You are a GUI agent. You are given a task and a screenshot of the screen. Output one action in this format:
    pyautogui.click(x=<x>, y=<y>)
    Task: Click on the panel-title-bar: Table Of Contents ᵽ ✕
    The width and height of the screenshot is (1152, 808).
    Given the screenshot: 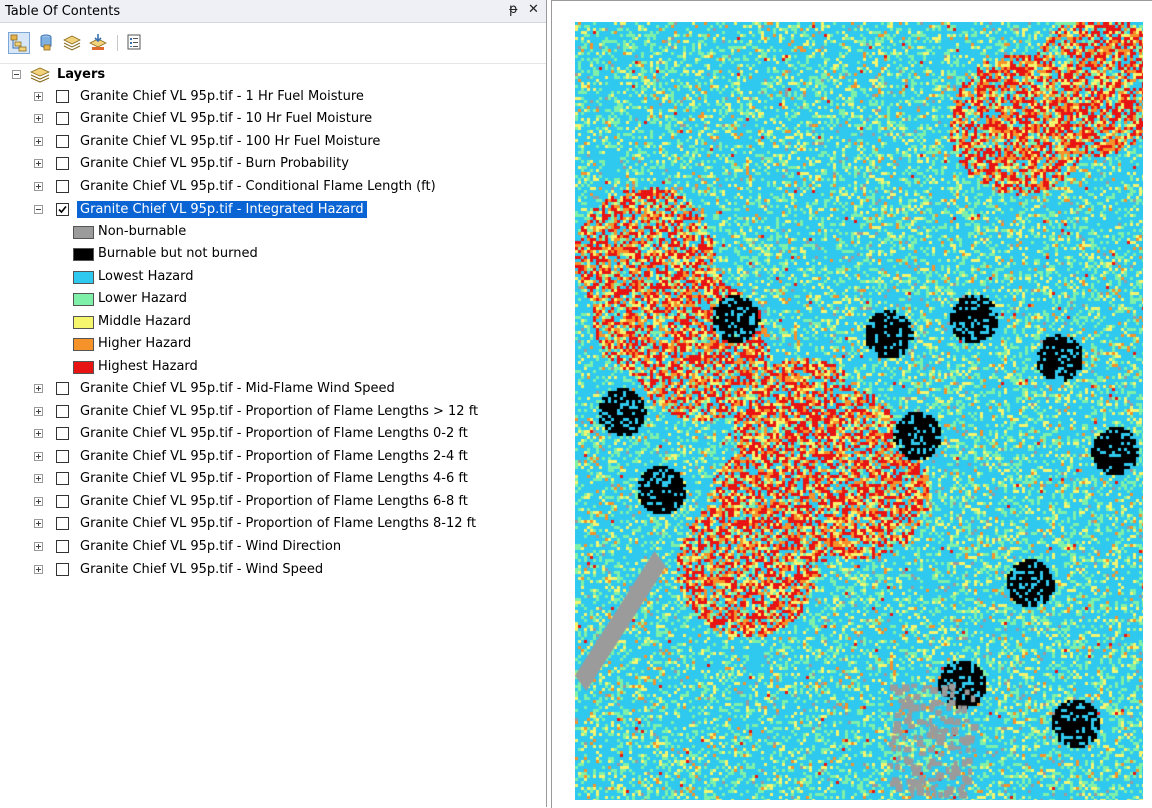 What is the action you would take?
    pyautogui.click(x=273, y=11)
    